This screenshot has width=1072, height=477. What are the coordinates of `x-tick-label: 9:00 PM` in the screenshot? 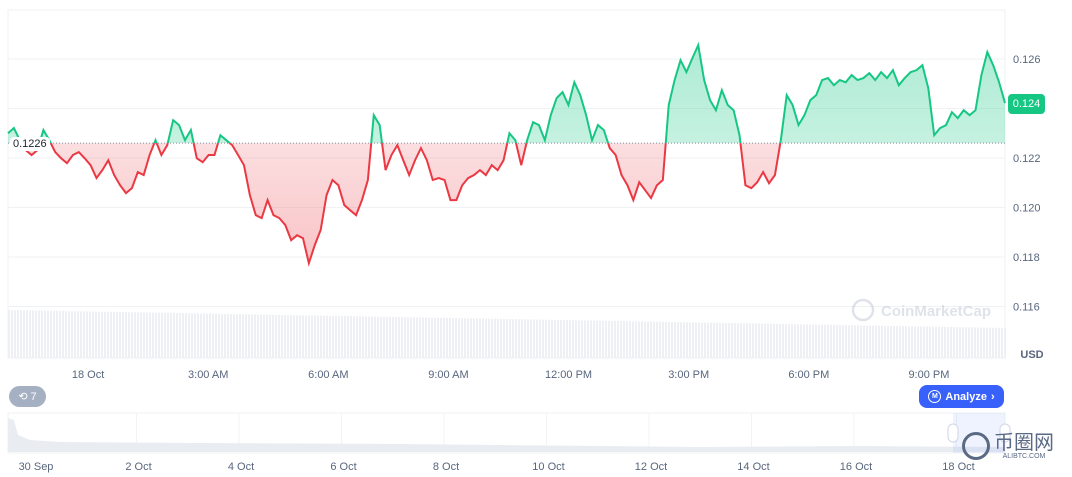 It's located at (928, 375).